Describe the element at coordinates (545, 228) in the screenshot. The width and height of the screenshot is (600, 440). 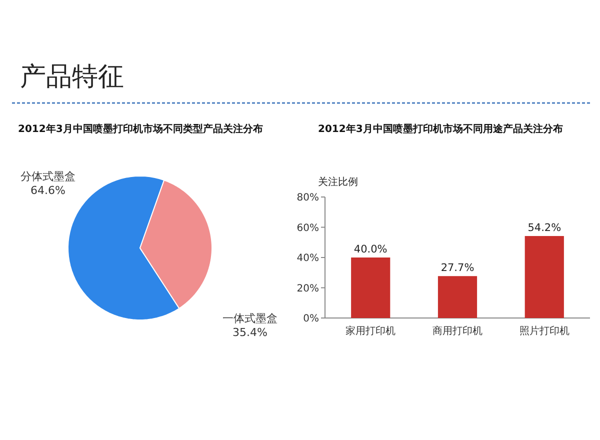
I see `data-label: 54.2%` at that location.